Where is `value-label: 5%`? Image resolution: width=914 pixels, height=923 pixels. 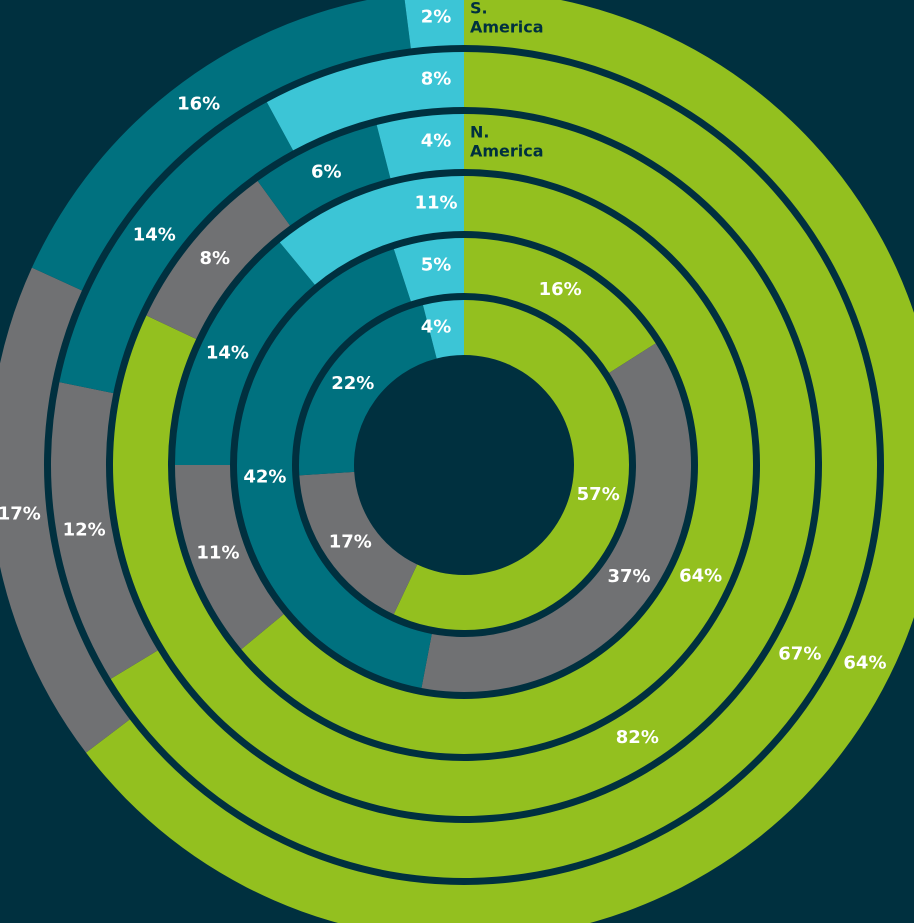
value-label: 5% is located at coordinates (436, 265).